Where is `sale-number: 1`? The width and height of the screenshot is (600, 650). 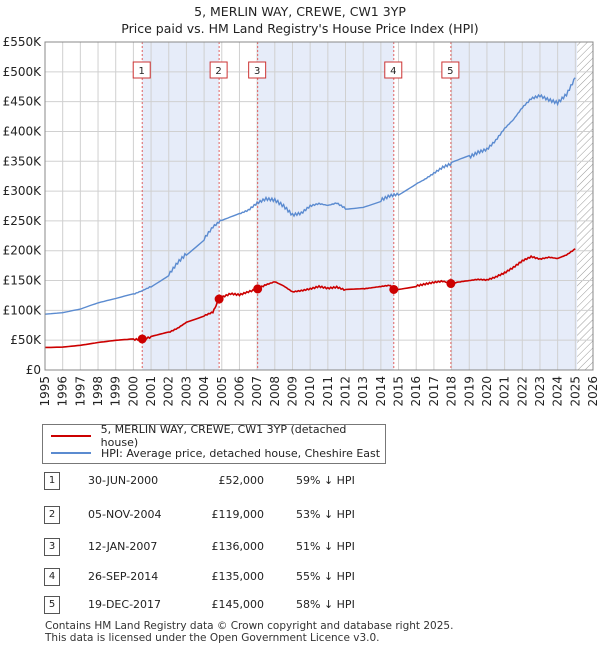
sale-number: 1 is located at coordinates (52, 481).